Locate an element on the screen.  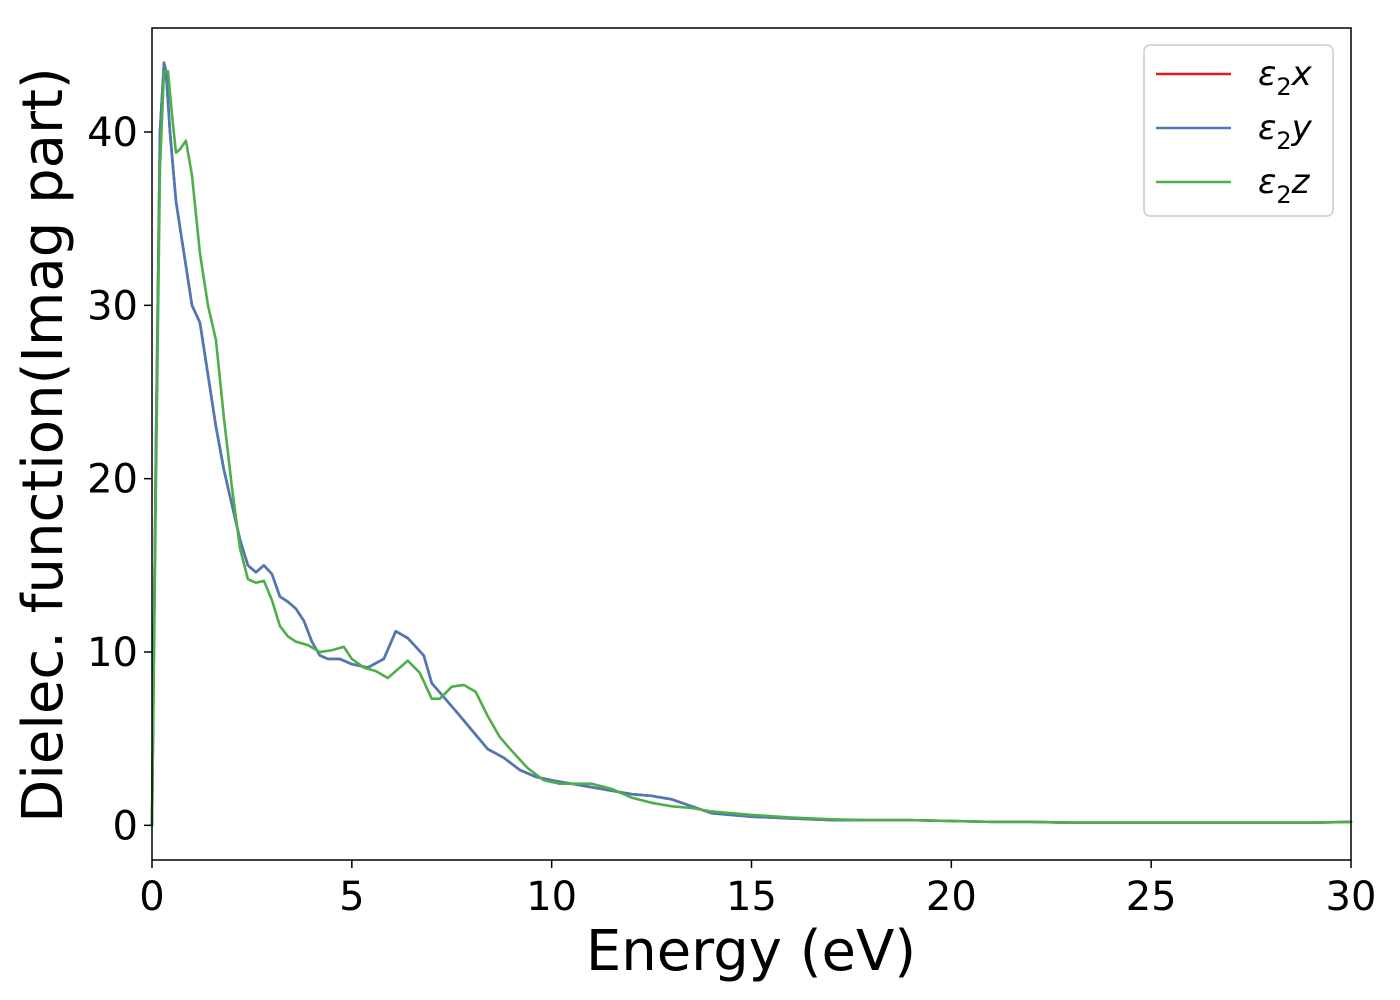
y-axis-ticks: 0 10 20 30 40 is located at coordinates (119, 479).